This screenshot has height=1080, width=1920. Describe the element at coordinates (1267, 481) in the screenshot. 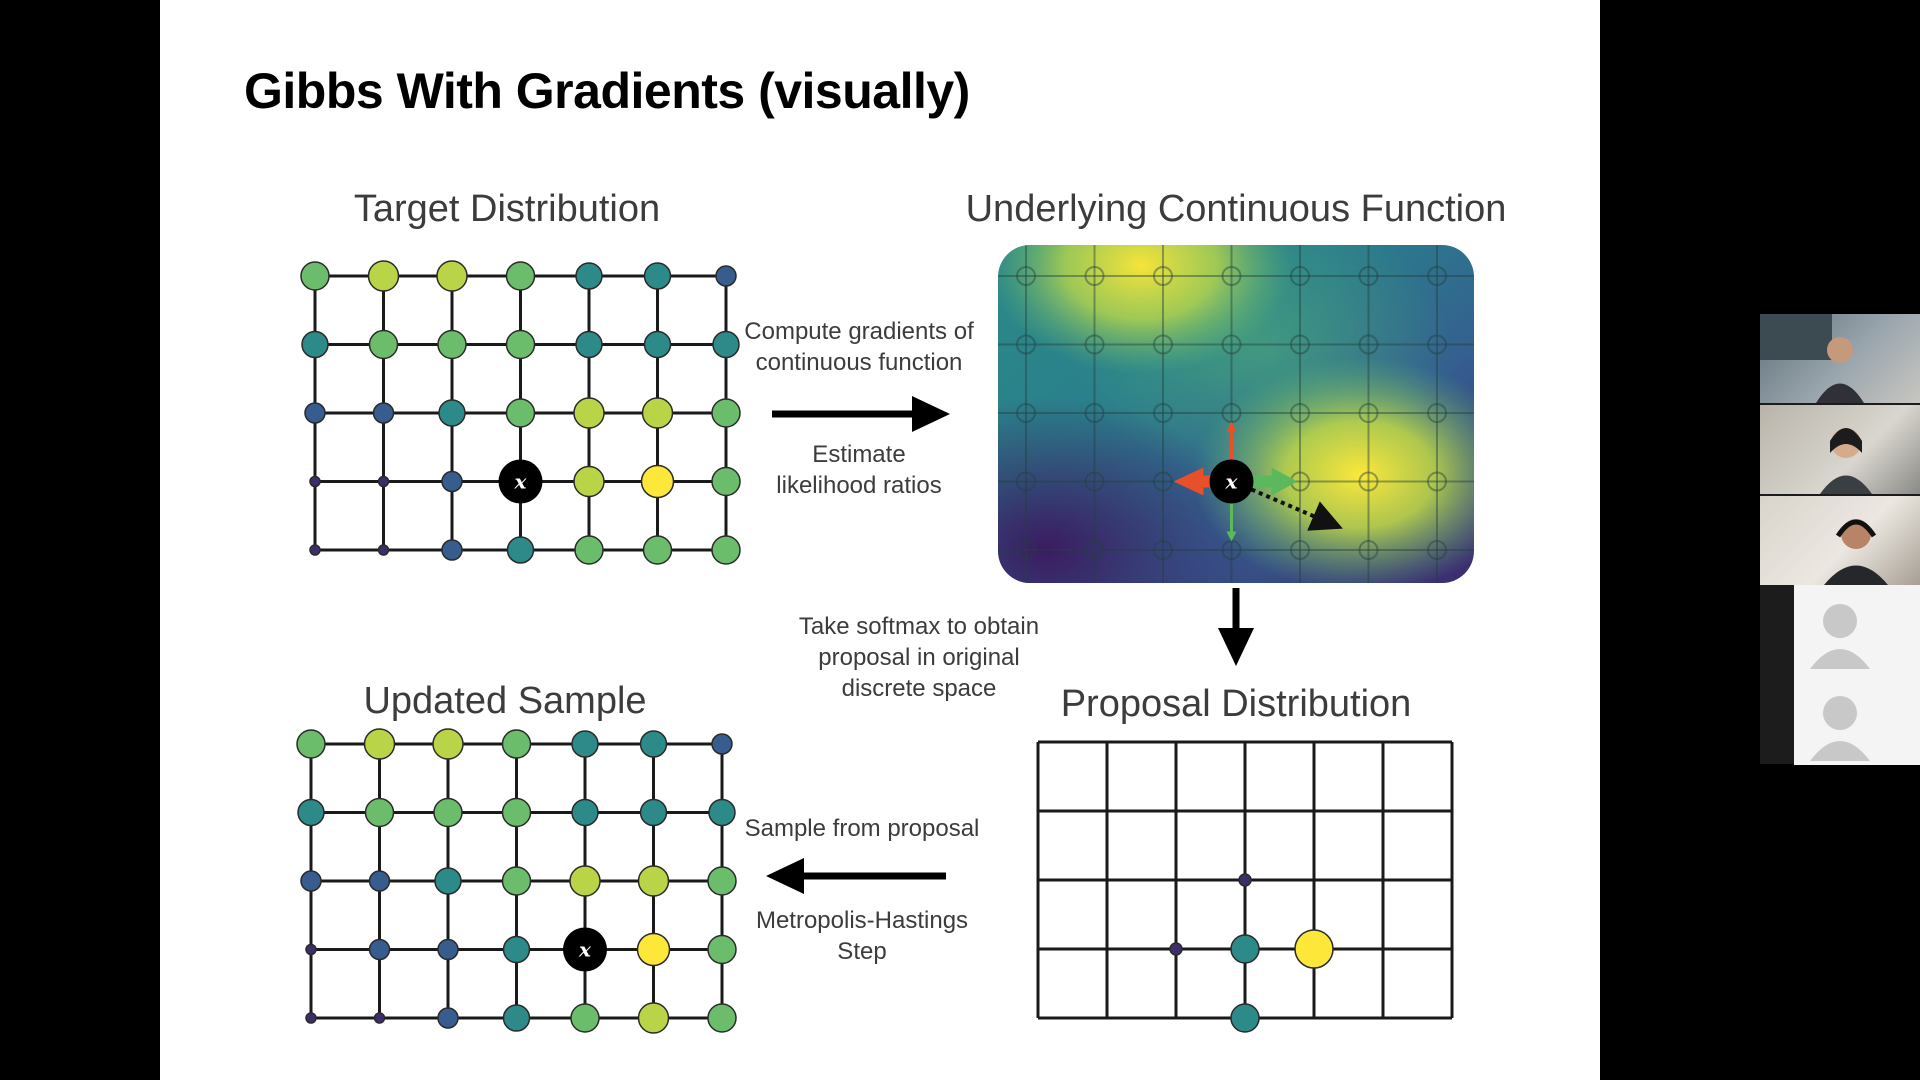

I see `right-gradient-arrow` at that location.